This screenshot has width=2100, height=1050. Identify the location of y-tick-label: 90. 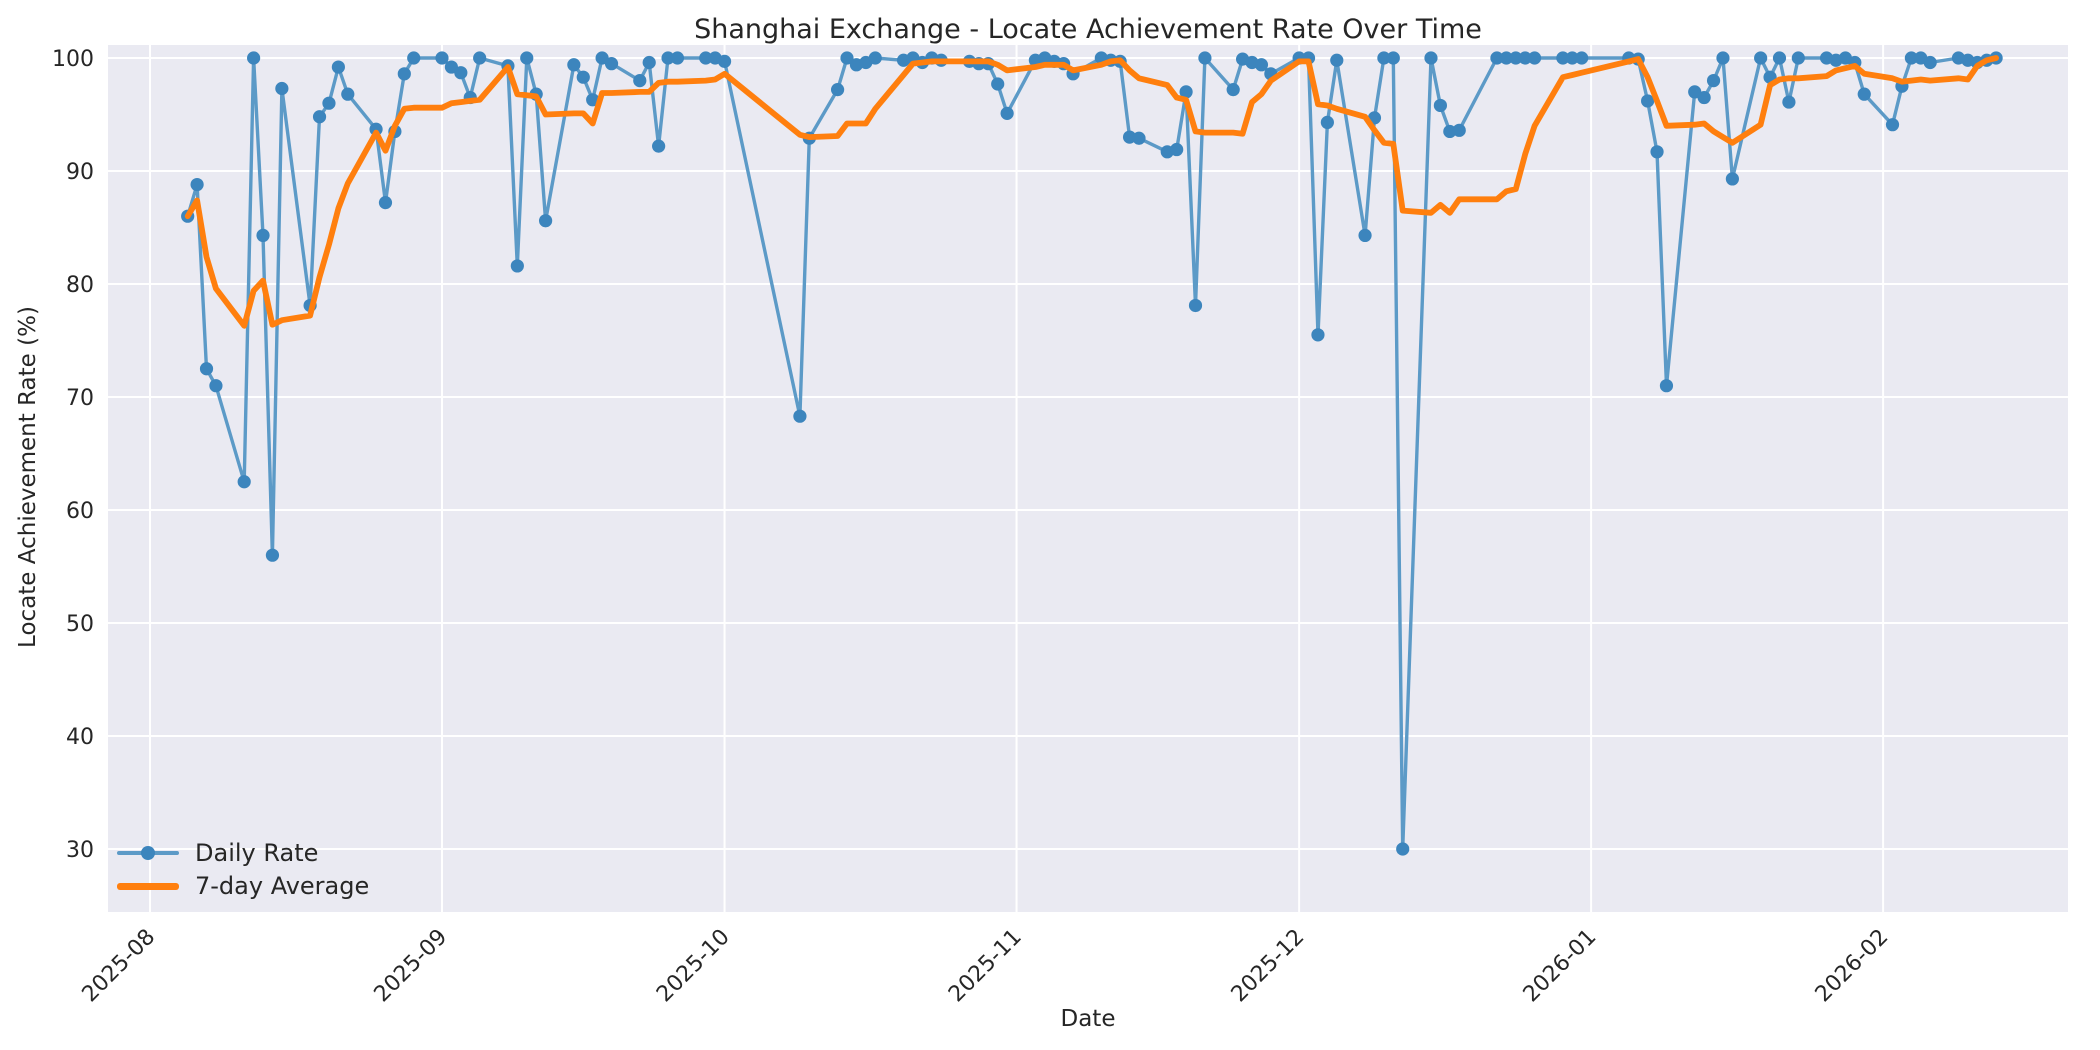
(80, 172).